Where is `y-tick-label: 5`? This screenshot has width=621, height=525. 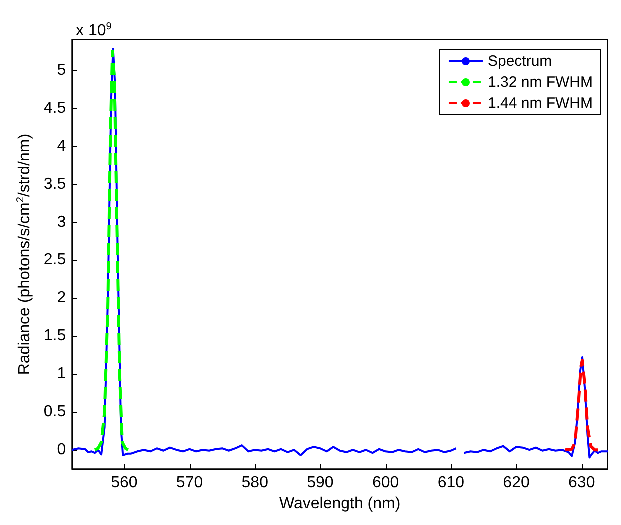
y-tick-label: 5 is located at coordinates (61, 70).